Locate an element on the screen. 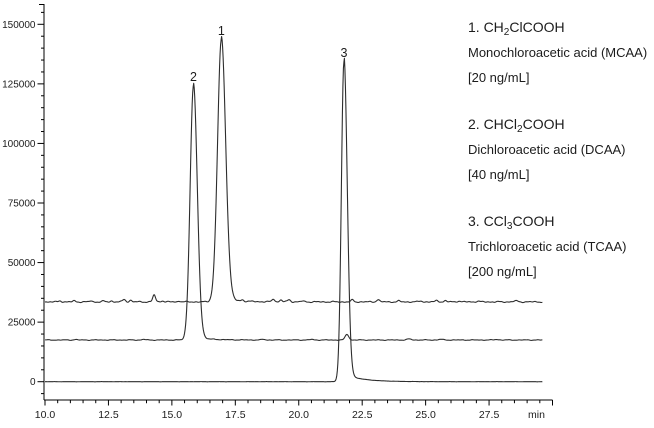 The height and width of the screenshot is (428, 654). x-tick-label: 25.0 is located at coordinates (425, 415).